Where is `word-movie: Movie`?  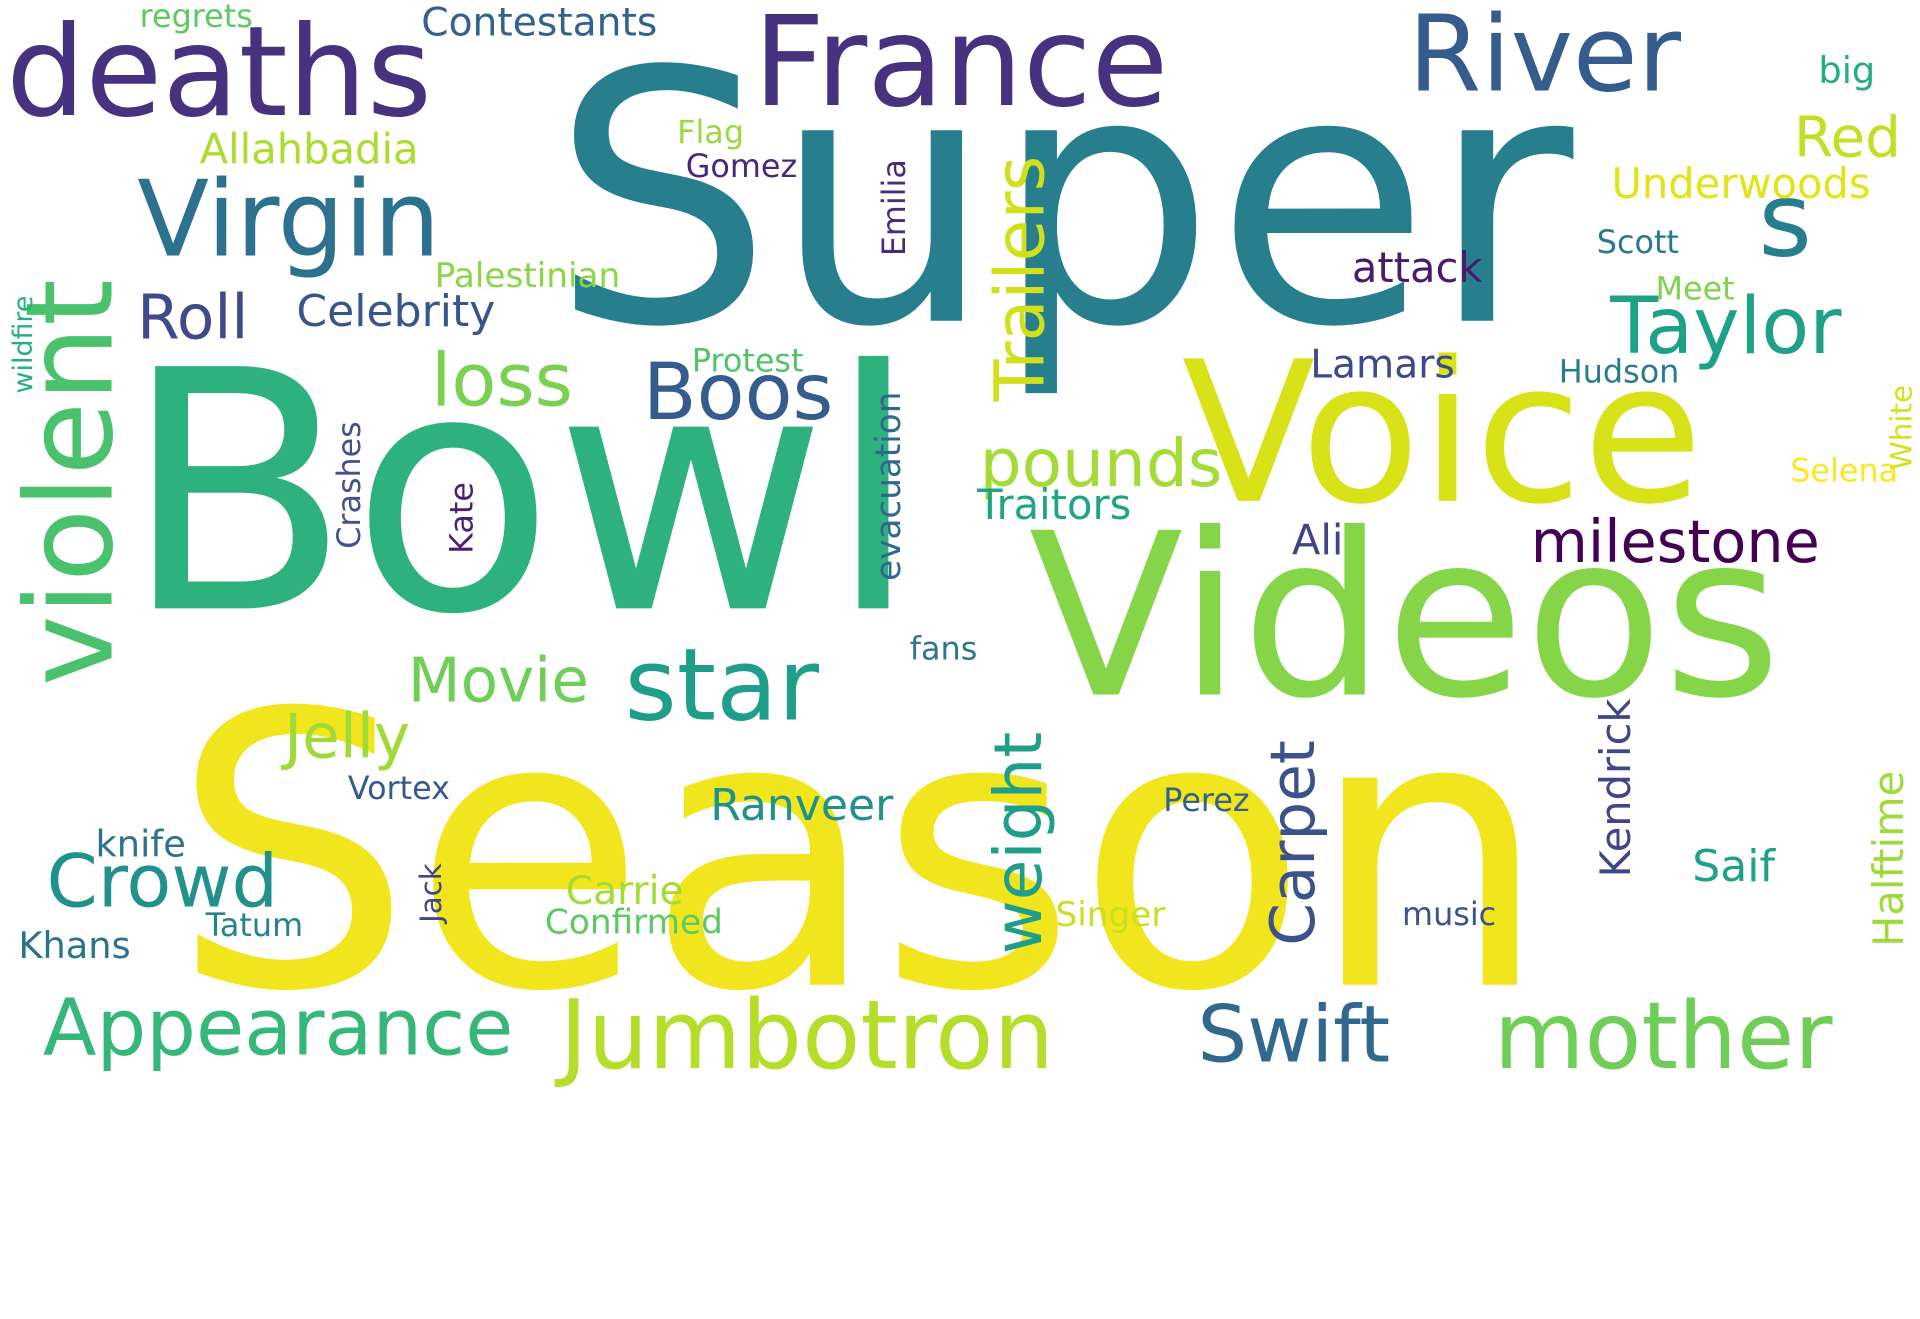
word-movie: Movie is located at coordinates (498, 680).